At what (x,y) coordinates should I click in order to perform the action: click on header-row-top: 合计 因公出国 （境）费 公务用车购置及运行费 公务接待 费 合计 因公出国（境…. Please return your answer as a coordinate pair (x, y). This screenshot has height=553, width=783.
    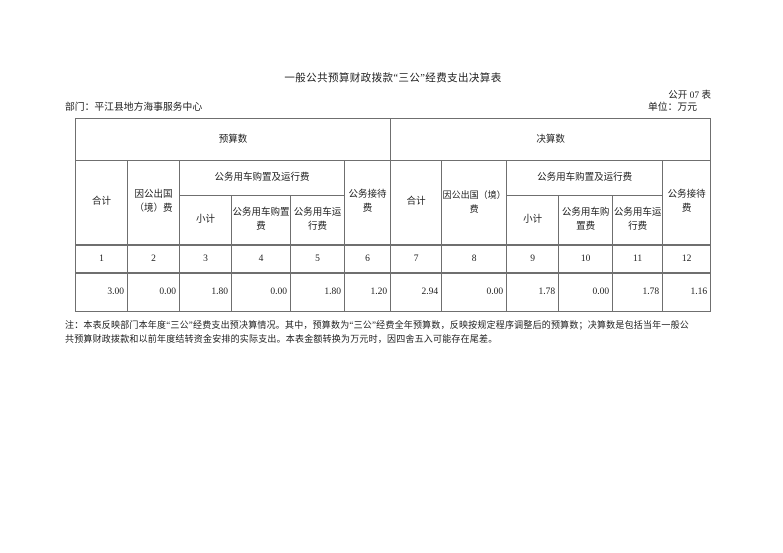
    Looking at the image, I should click on (393, 202).